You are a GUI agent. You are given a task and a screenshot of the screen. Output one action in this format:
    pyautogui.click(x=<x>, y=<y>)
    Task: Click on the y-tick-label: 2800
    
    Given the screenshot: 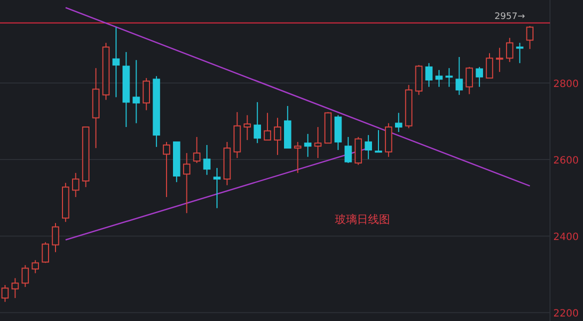 What is the action you would take?
    pyautogui.click(x=566, y=84)
    